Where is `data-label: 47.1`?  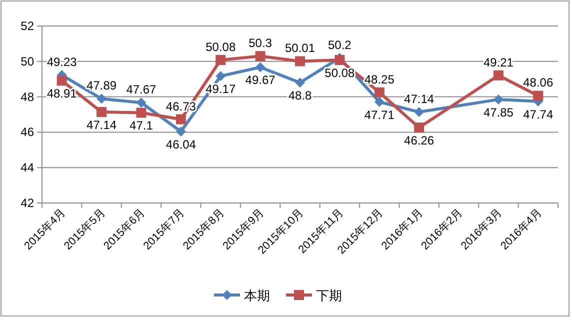 data-label: 47.1 is located at coordinates (142, 125).